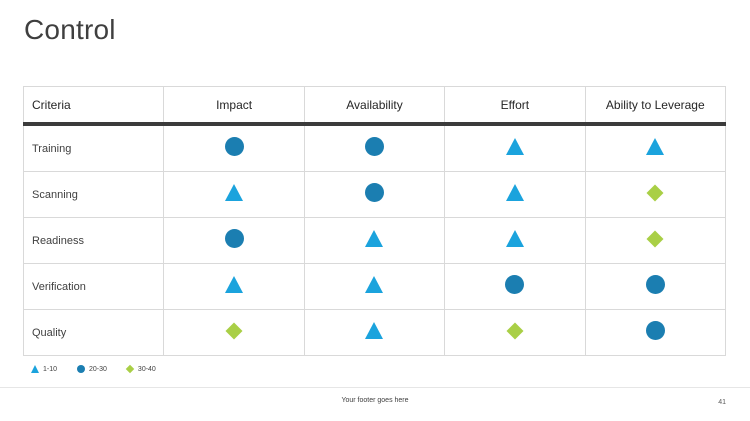 Image resolution: width=750 pixels, height=421 pixels. I want to click on row-label: Readiness, so click(93, 240).